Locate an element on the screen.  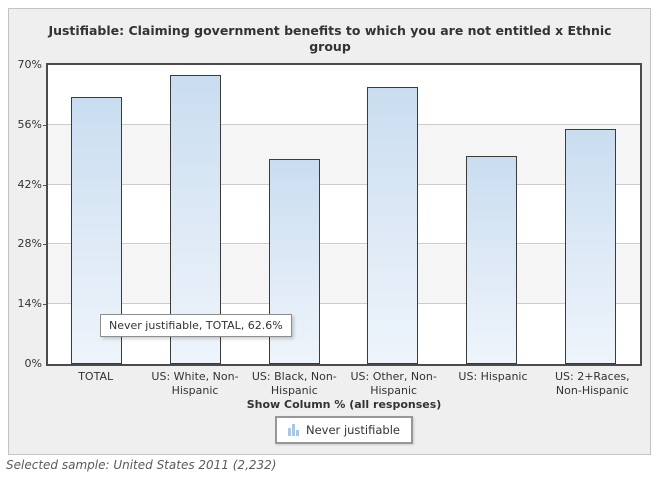
legend: Never justifiable is located at coordinates (344, 430).